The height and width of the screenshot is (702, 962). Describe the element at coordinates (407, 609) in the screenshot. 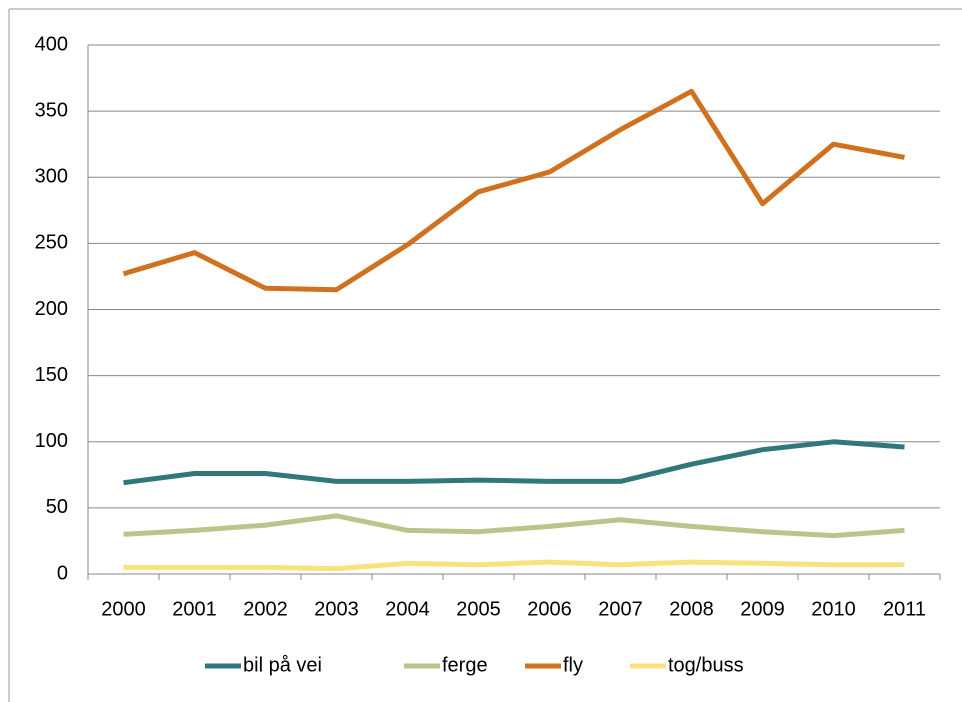

I see `x-tick-label: 2004` at that location.